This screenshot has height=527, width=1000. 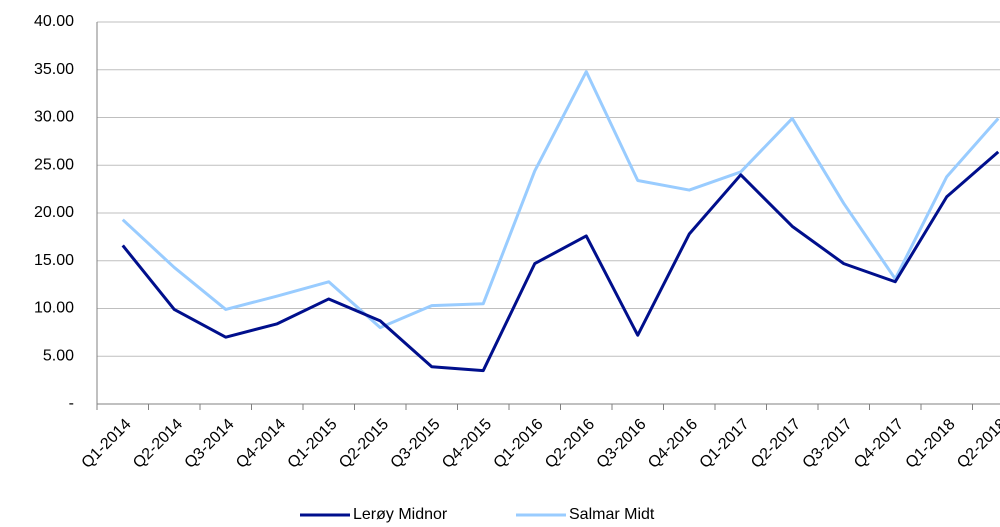 I want to click on y-tick-label: 25.00, so click(x=54, y=164).